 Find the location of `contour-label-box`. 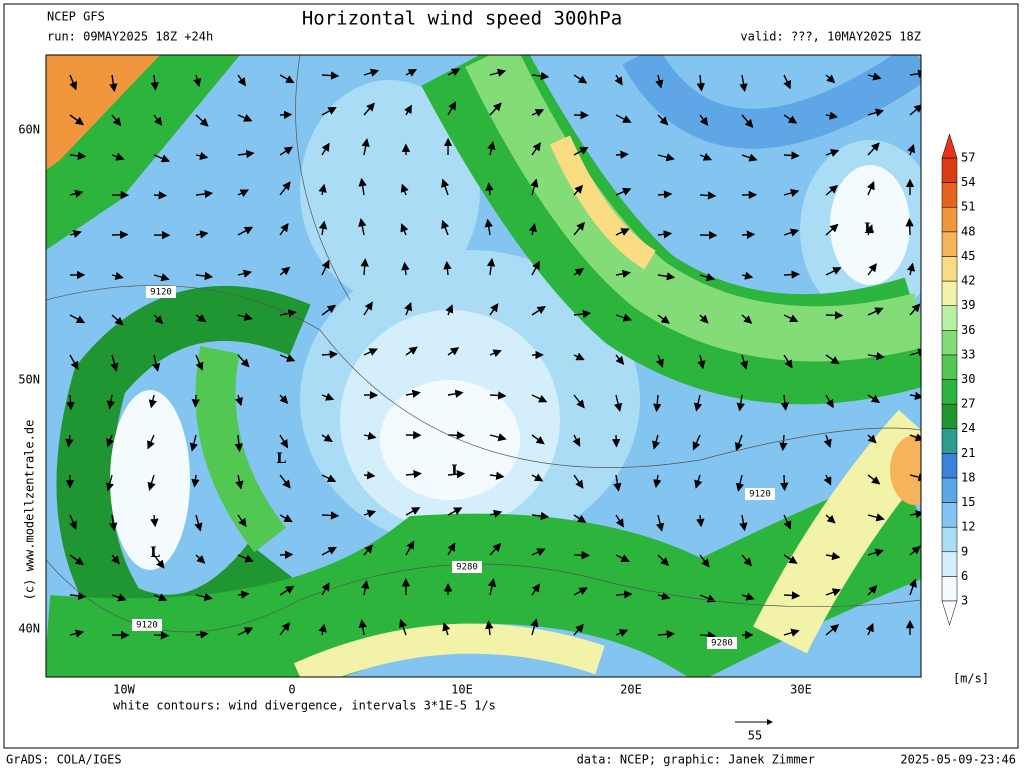

contour-label-box is located at coordinates (722, 643).